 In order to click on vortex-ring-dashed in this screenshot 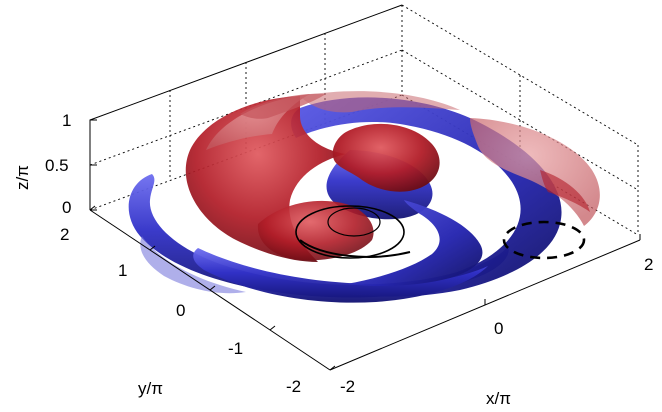, I will do `click(544, 240)`.